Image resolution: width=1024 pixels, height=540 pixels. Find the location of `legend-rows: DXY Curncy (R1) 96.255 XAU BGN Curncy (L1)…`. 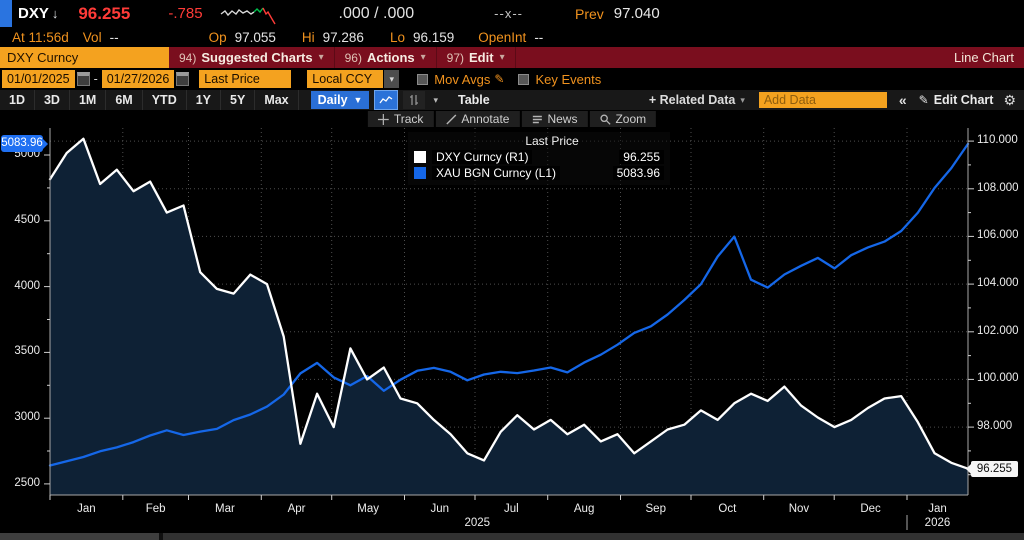

legend-rows: DXY Curncy (R1) 96.255 XAU BGN Curncy (L1)… is located at coordinates (539, 165).